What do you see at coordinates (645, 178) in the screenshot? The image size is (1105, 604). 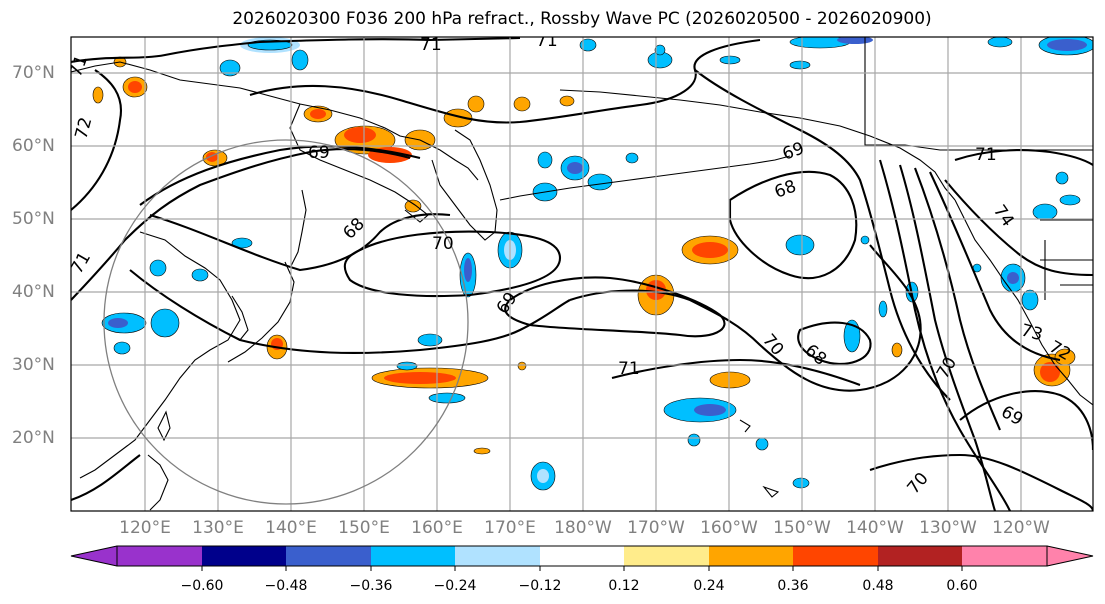 I see `coastline-aleutians` at bounding box center [645, 178].